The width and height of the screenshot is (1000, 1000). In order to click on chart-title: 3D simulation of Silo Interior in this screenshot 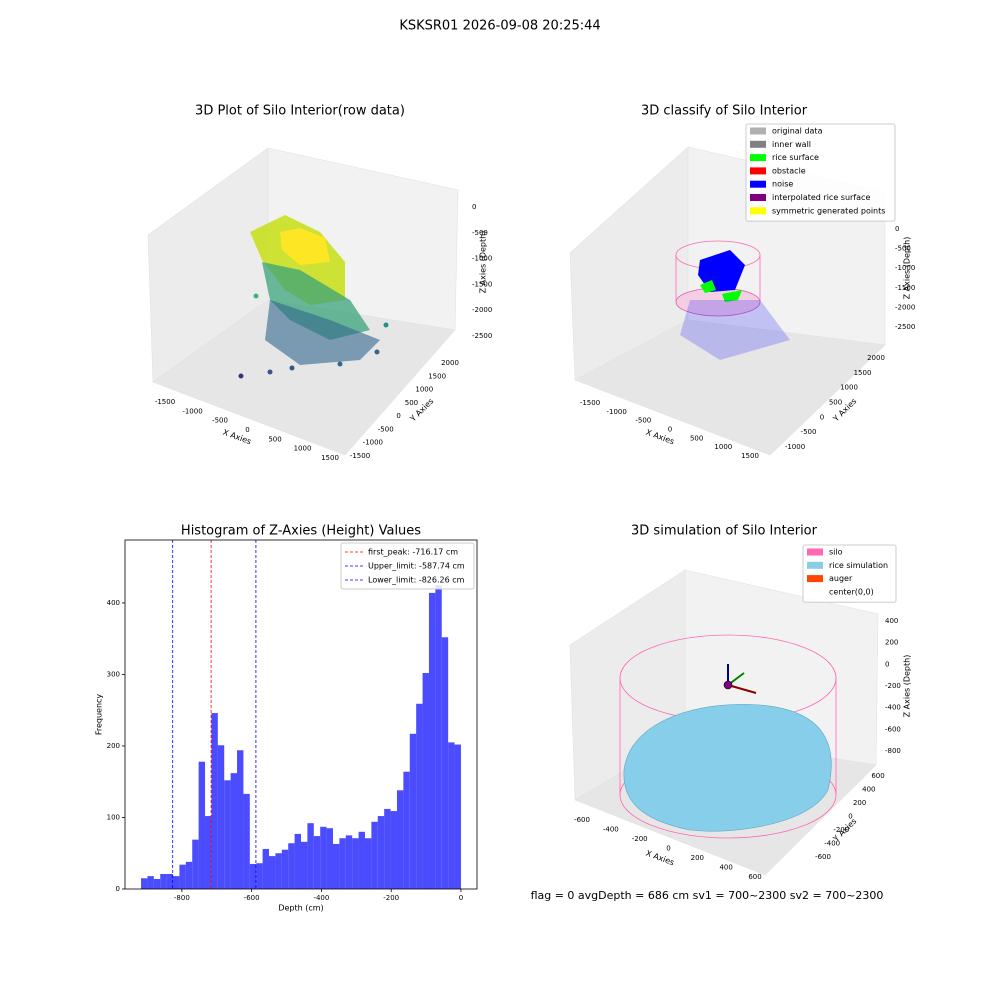, I will do `click(724, 531)`.